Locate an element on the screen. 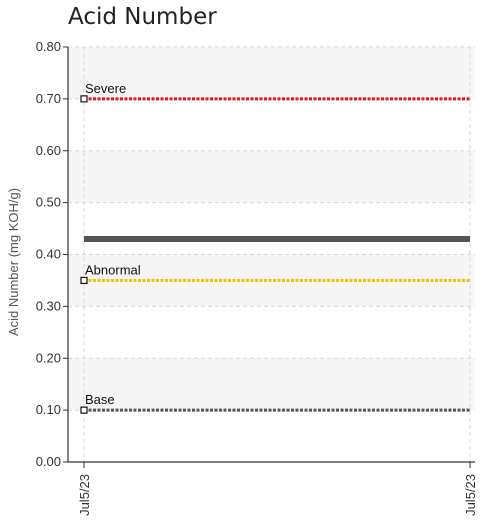  y-tick-label: 0.20 is located at coordinates (48, 357).